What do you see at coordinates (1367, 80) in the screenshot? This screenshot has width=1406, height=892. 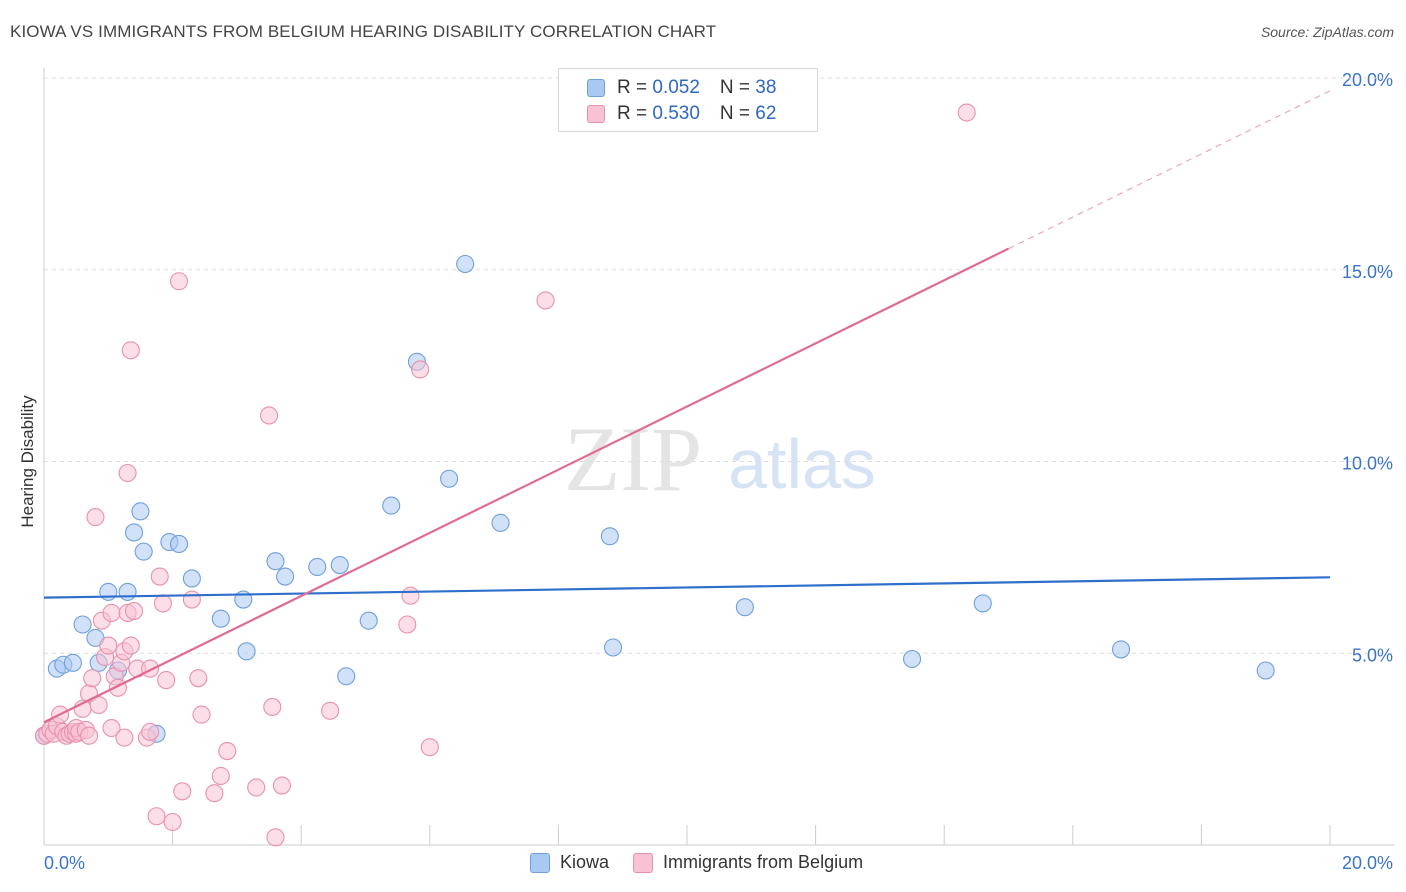 I see `y-tick-label: 20.0%` at bounding box center [1367, 80].